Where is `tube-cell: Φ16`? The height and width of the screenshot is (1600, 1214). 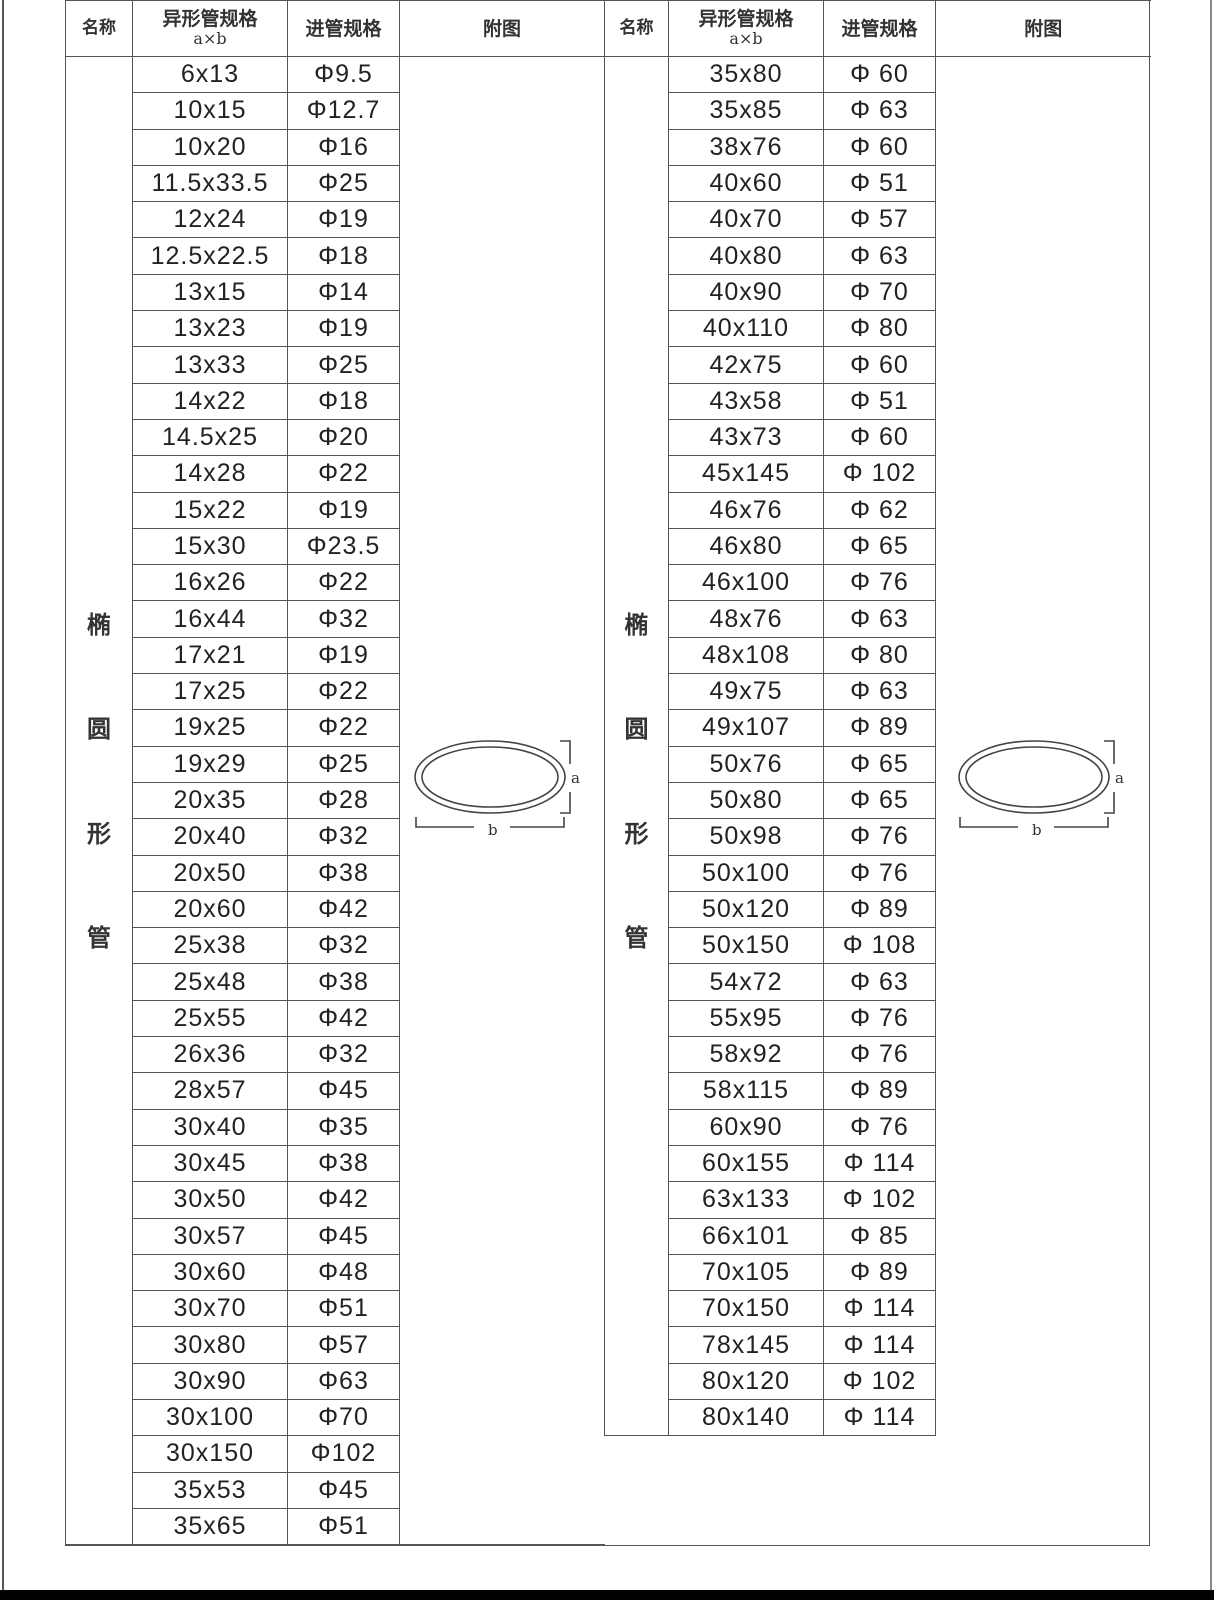 tube-cell: Φ16 is located at coordinates (343, 147).